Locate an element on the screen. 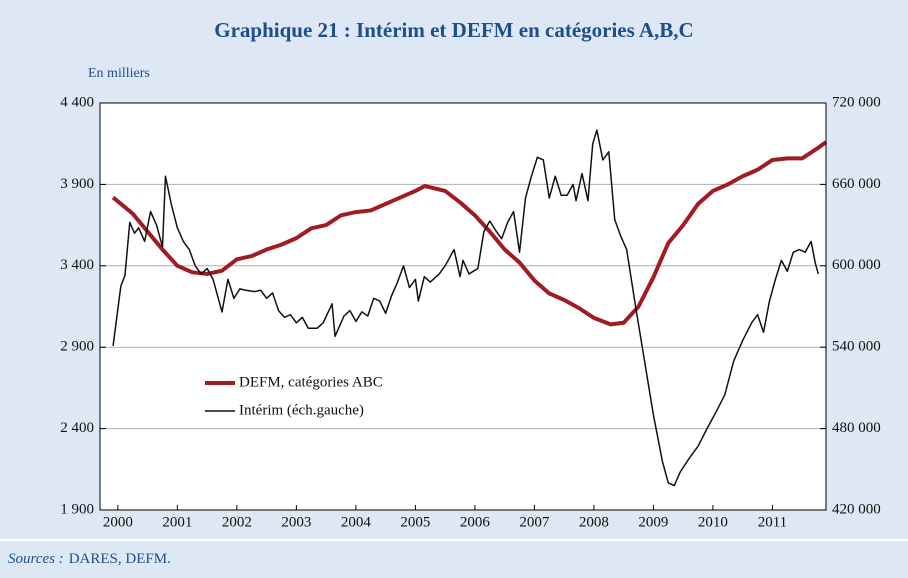  y-tick-label: 2 400 is located at coordinates (77, 428).